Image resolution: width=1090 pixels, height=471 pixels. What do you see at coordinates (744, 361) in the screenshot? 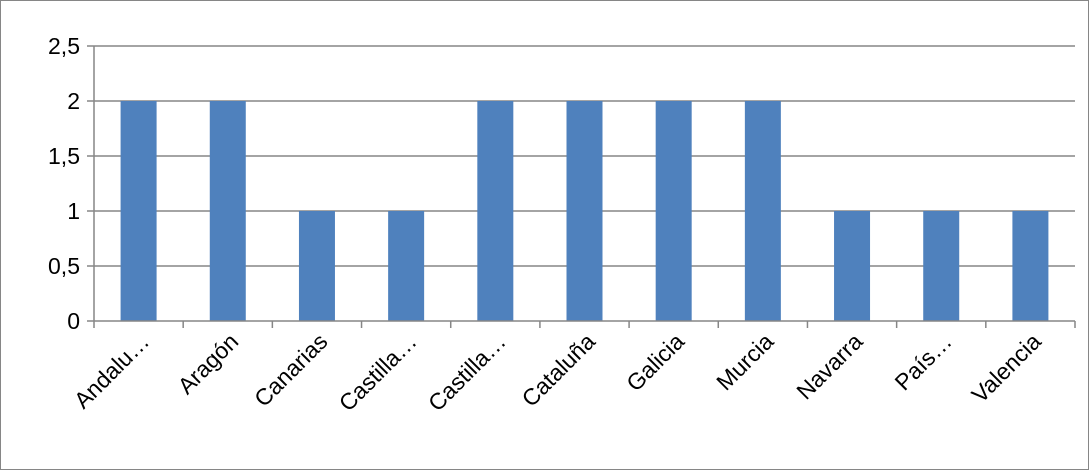
I see `x-tick-label: Murcia` at bounding box center [744, 361].